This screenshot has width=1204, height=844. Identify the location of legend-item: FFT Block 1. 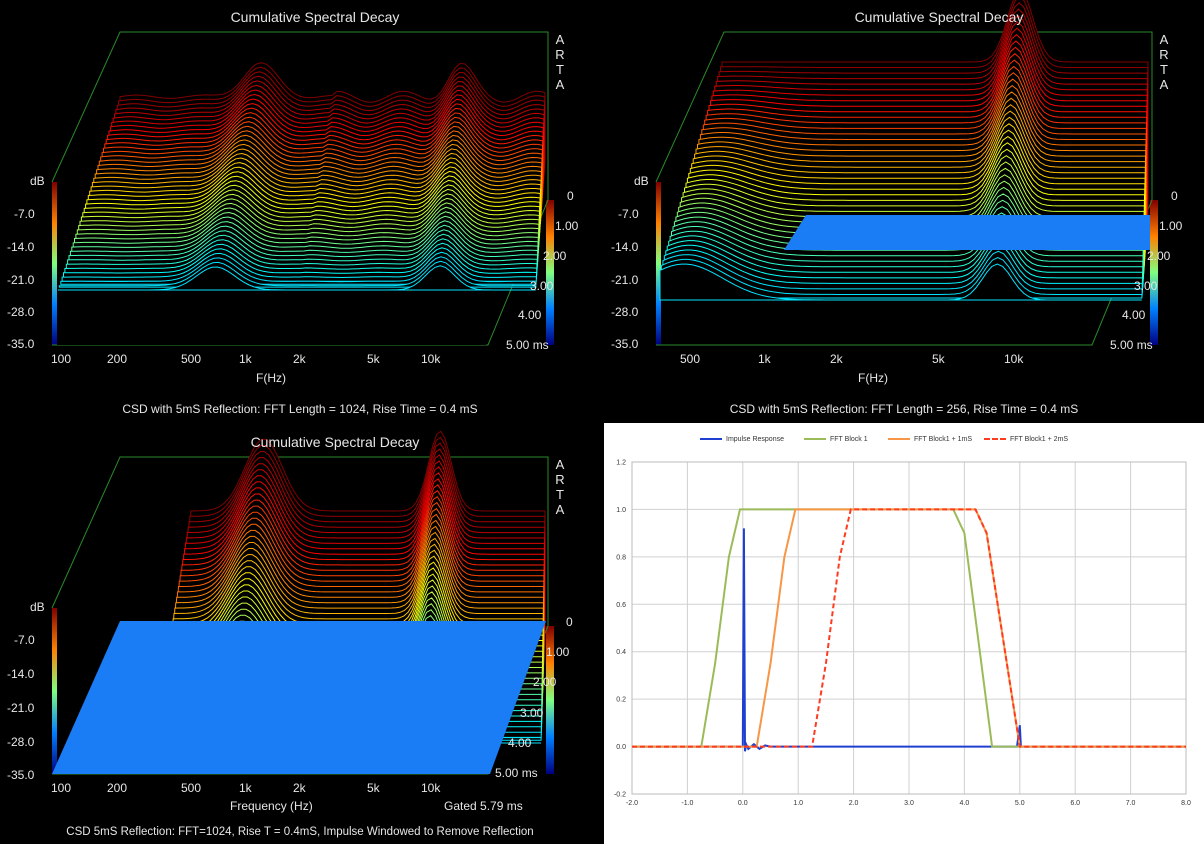
(836, 439).